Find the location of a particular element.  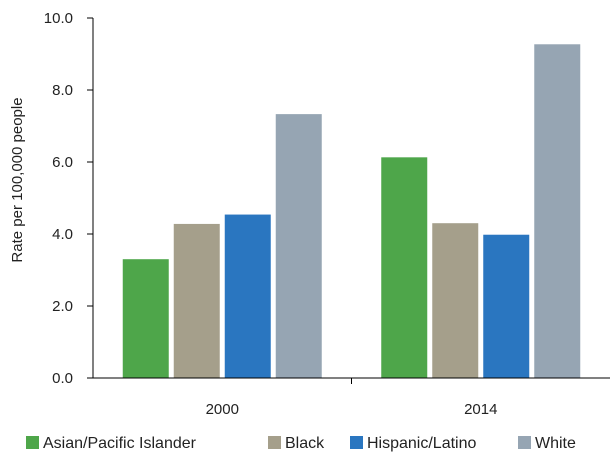

x-tick-label: 2014 is located at coordinates (480, 409).